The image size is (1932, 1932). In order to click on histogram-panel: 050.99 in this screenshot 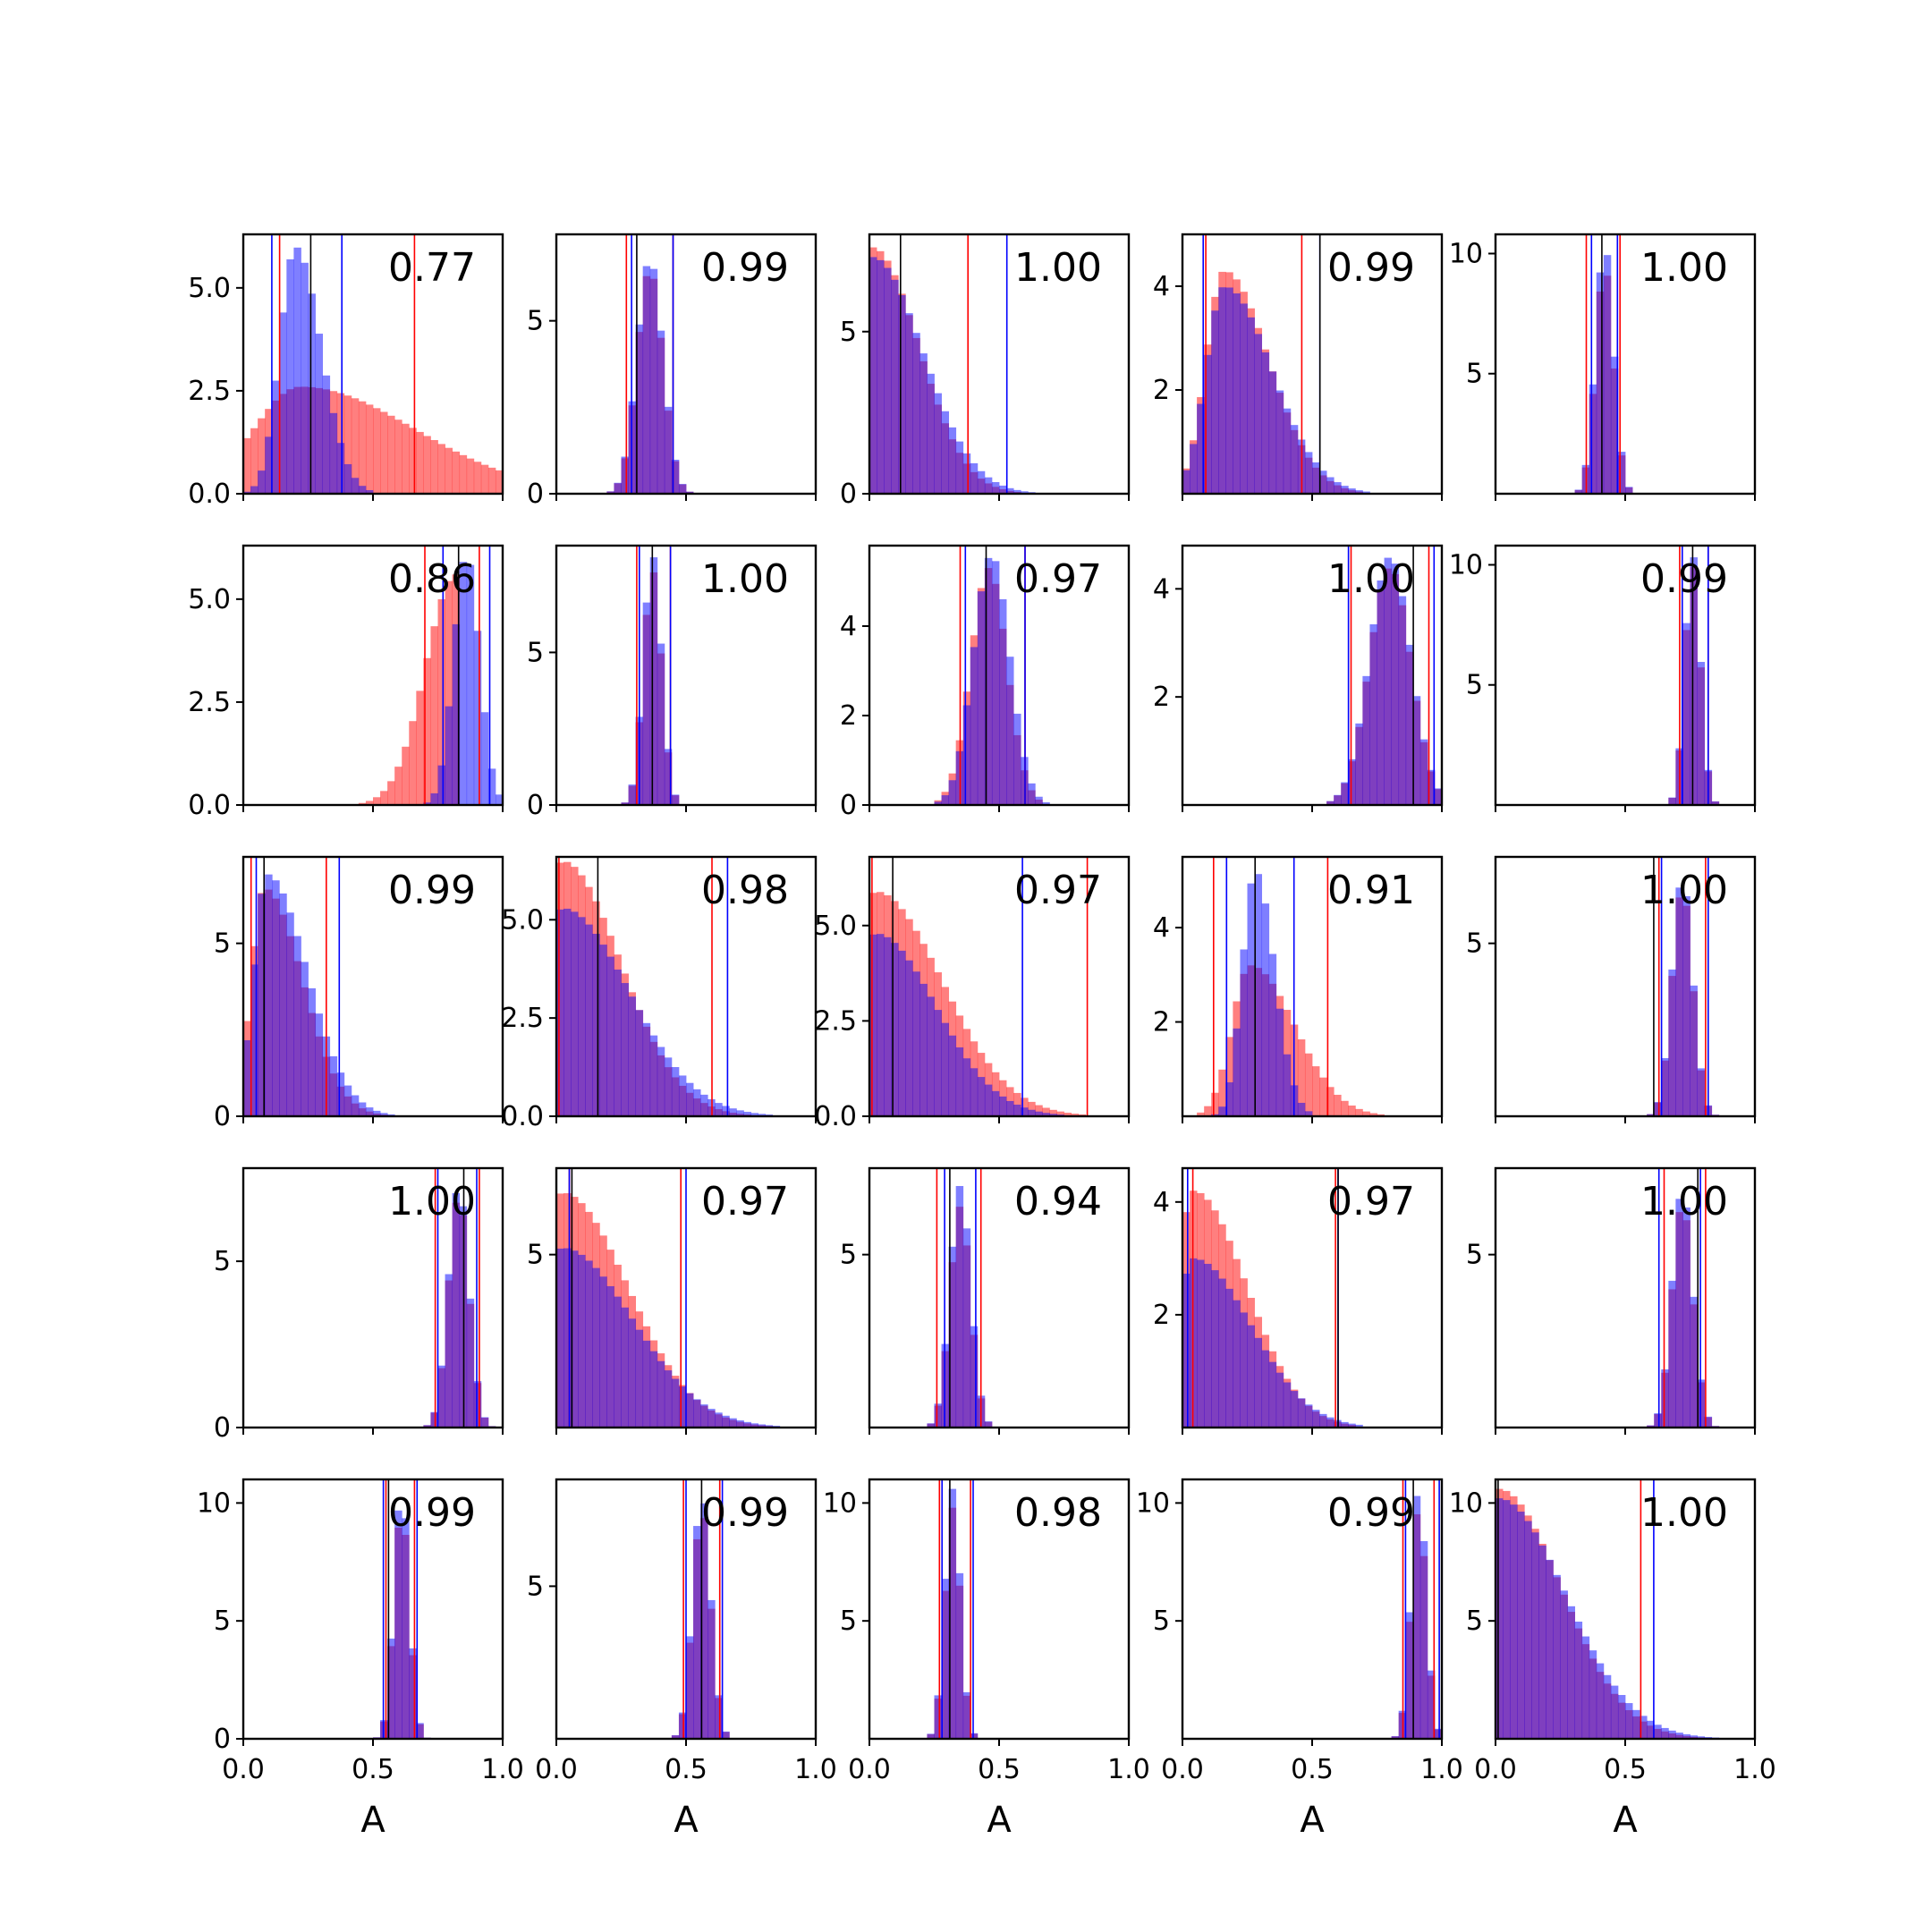, I will do `click(359, 993)`.